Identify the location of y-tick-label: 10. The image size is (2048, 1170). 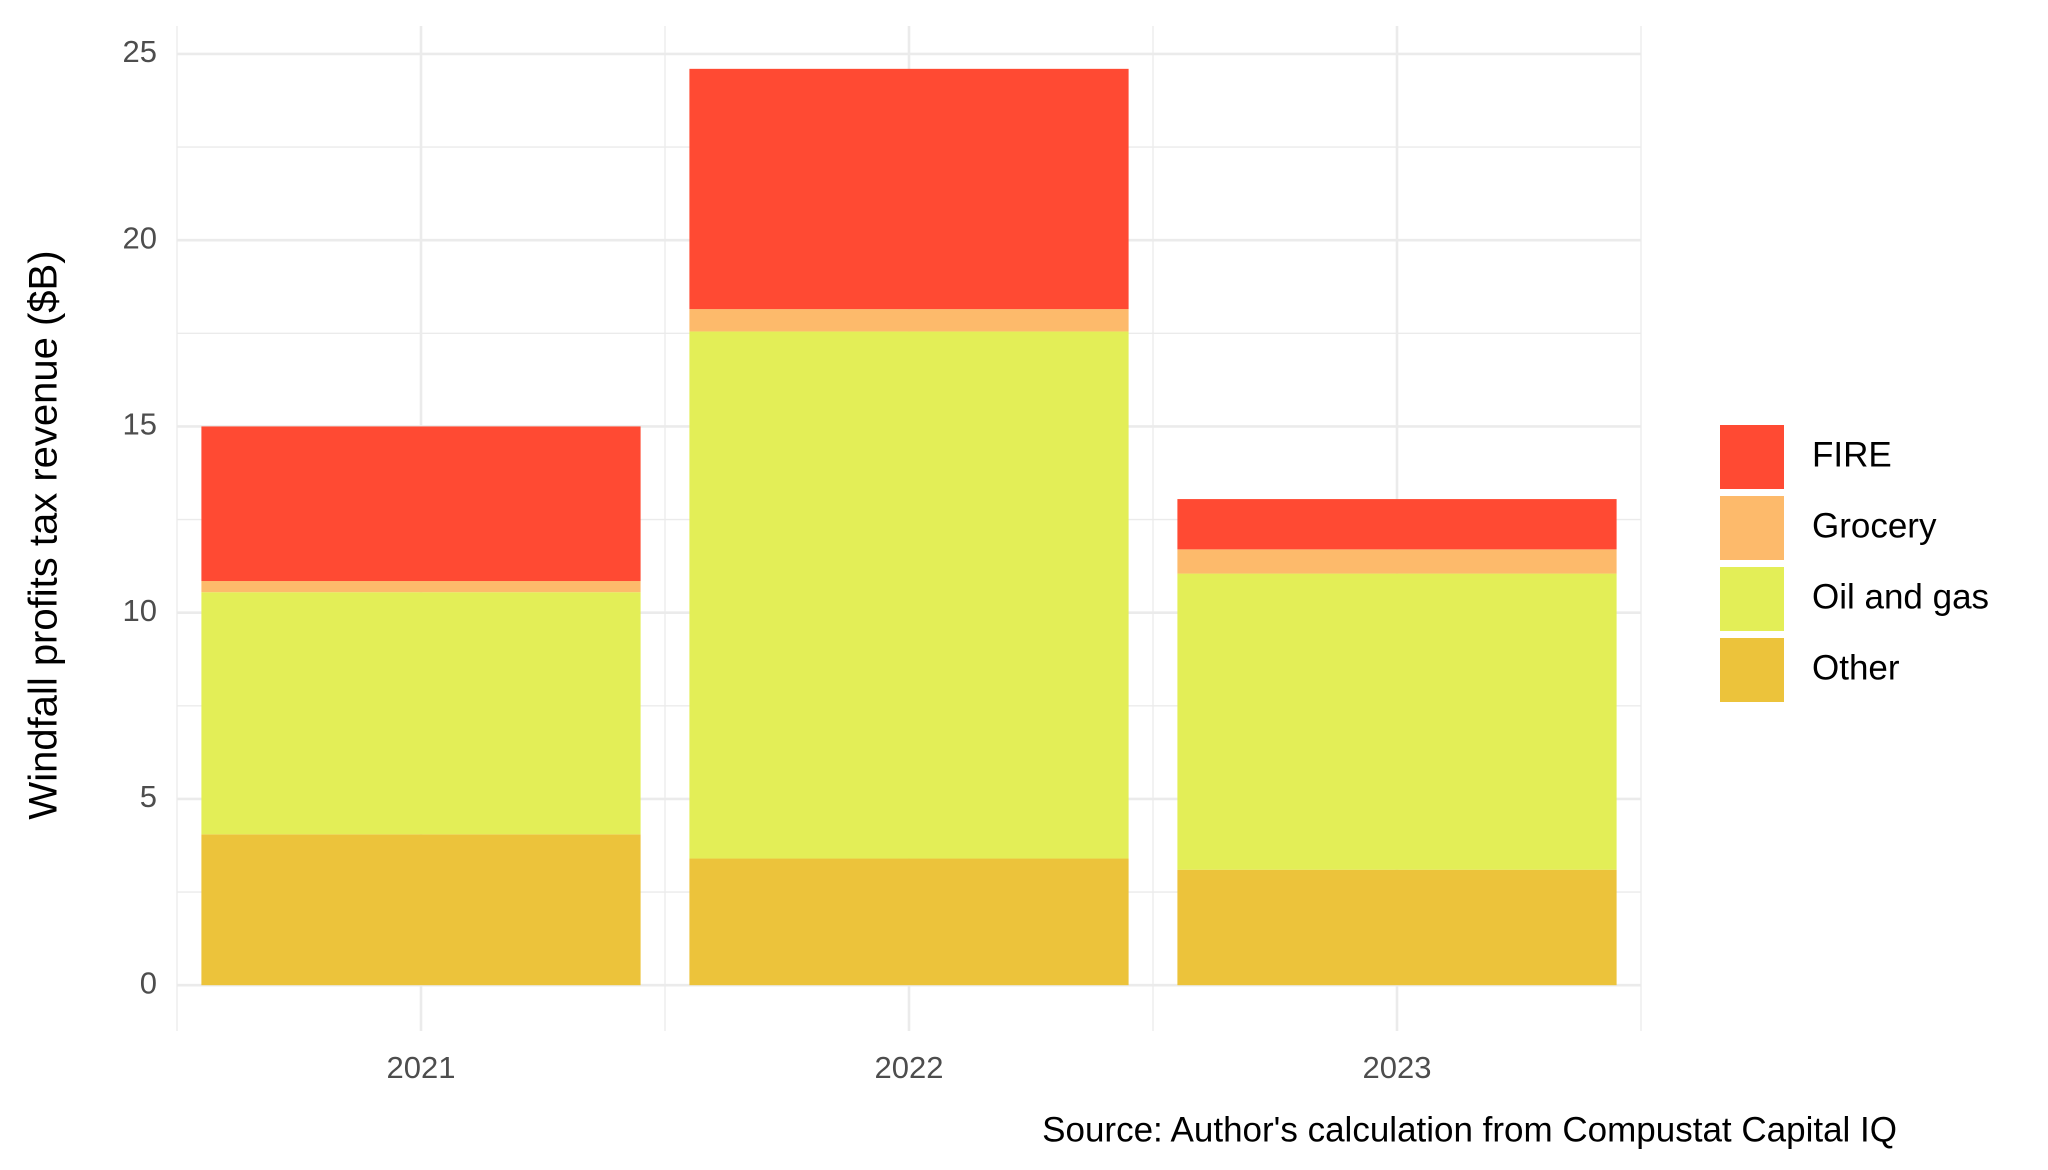
(140, 610).